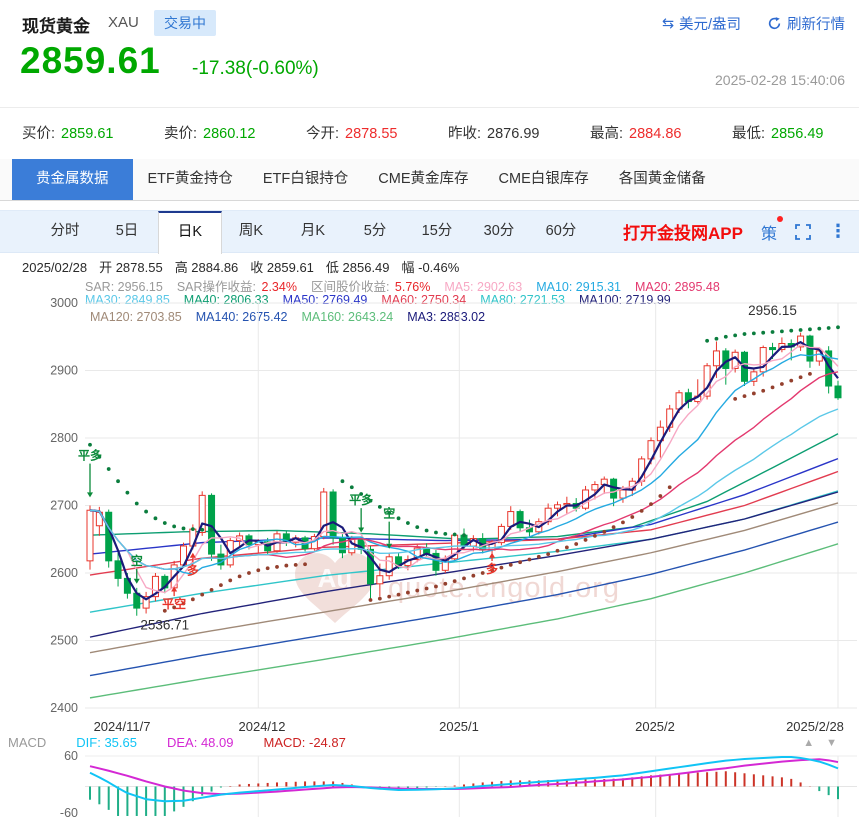 The image size is (859, 819). Describe the element at coordinates (655, 134) in the screenshot. I see `quote-field-value: 2884.86` at that location.